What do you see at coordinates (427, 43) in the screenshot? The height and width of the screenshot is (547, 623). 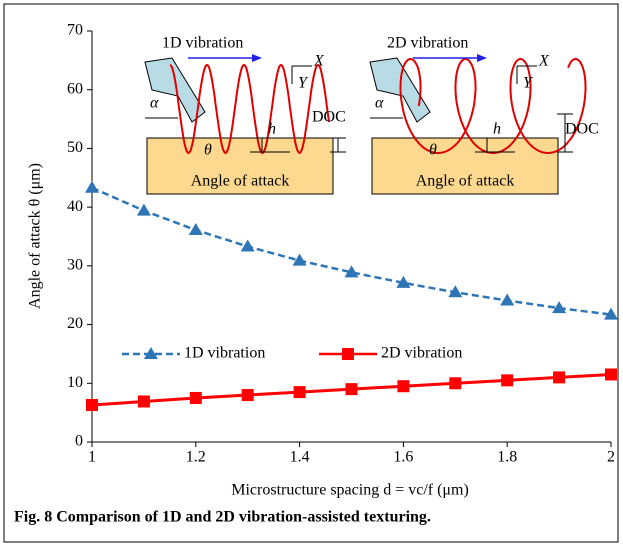 I see `inset-title: 2D vibration` at bounding box center [427, 43].